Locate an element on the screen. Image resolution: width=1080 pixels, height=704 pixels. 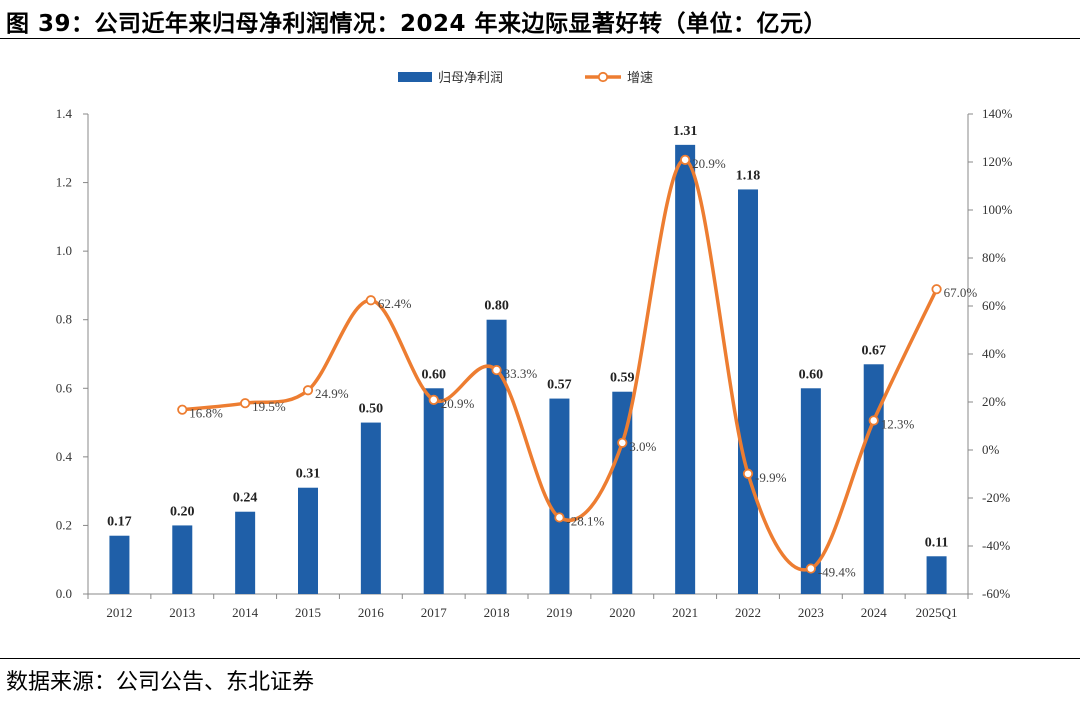
growth-value-label: -49.4% is located at coordinates (837, 572).